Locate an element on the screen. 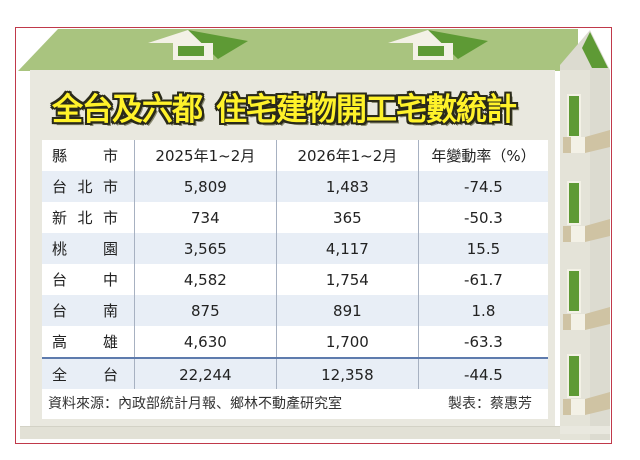  table-row: 台 中 4,582 1,754 -61.7 is located at coordinates (295, 279).